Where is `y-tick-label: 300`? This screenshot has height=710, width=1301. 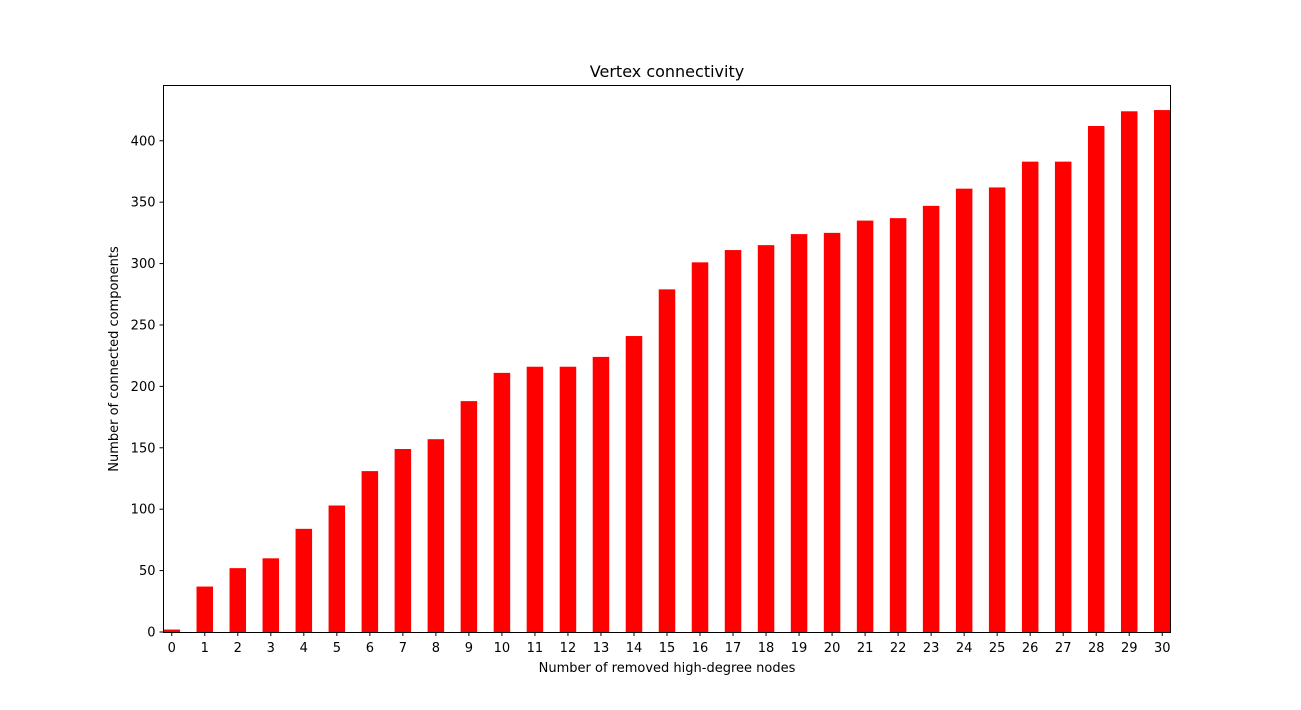
y-tick-label: 300 is located at coordinates (143, 264).